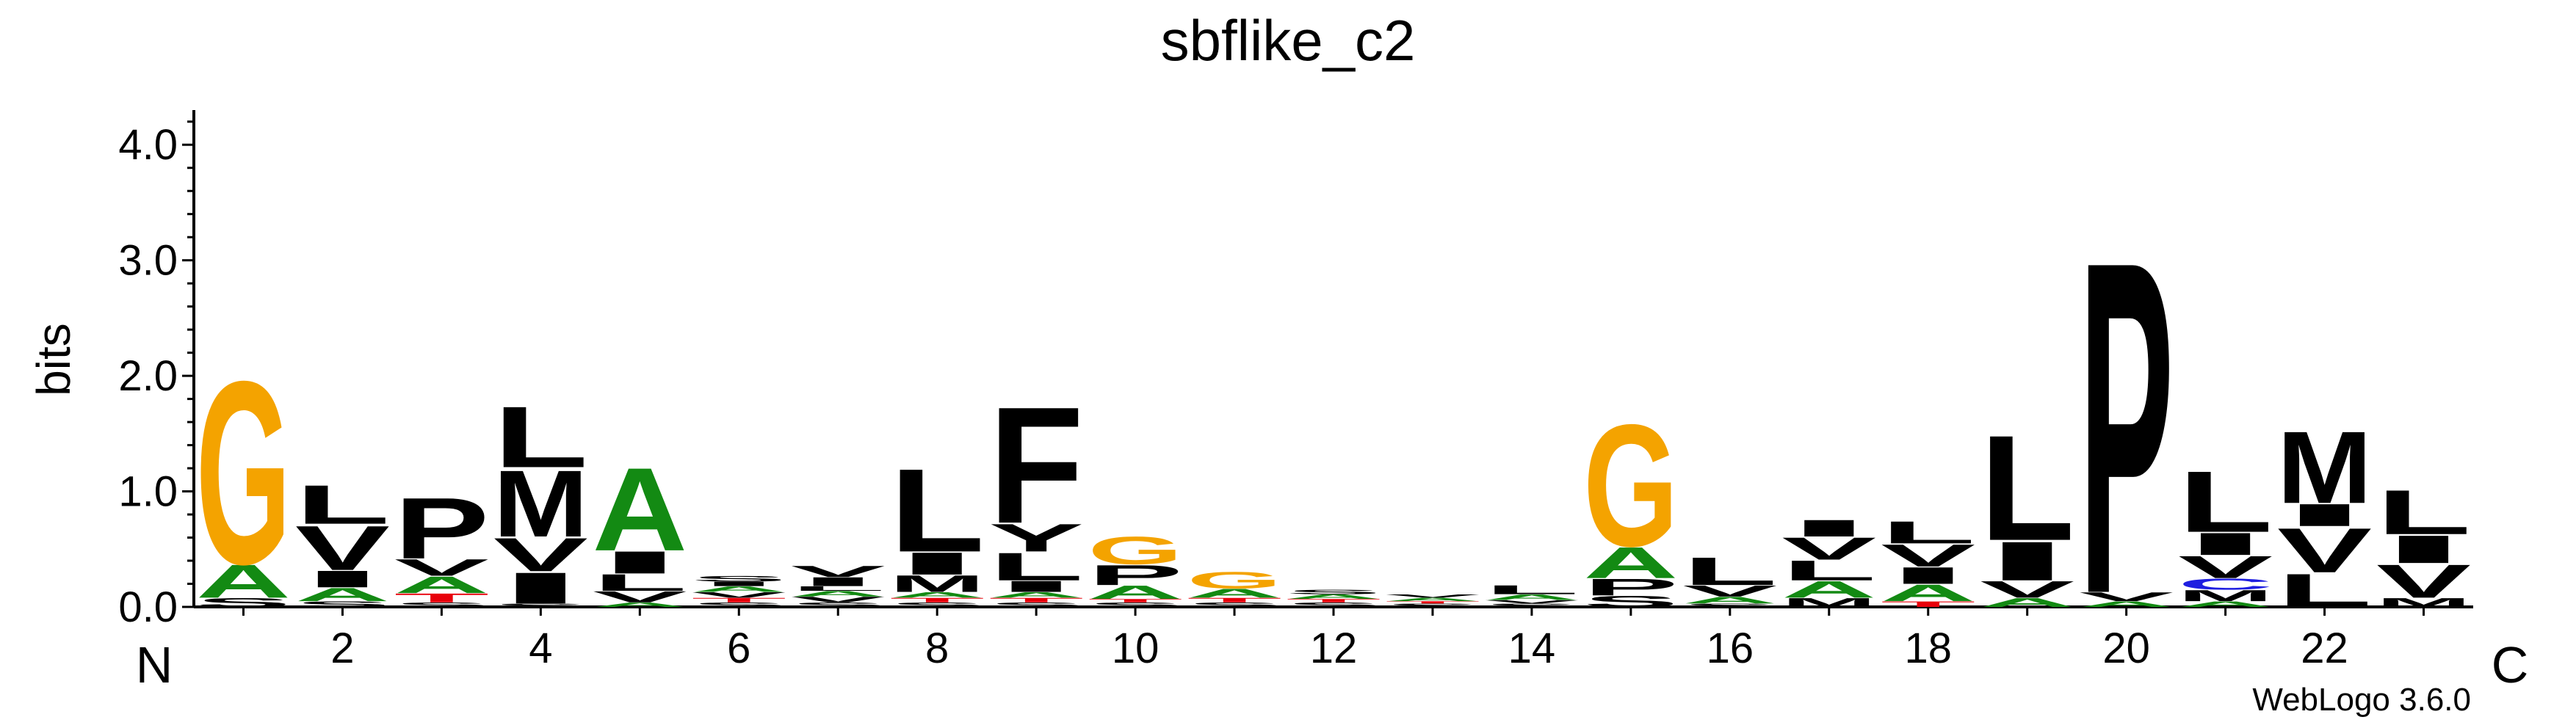 This screenshot has width=2576, height=728. What do you see at coordinates (1036, 538) in the screenshot?
I see `logo-letter-Y: Y` at bounding box center [1036, 538].